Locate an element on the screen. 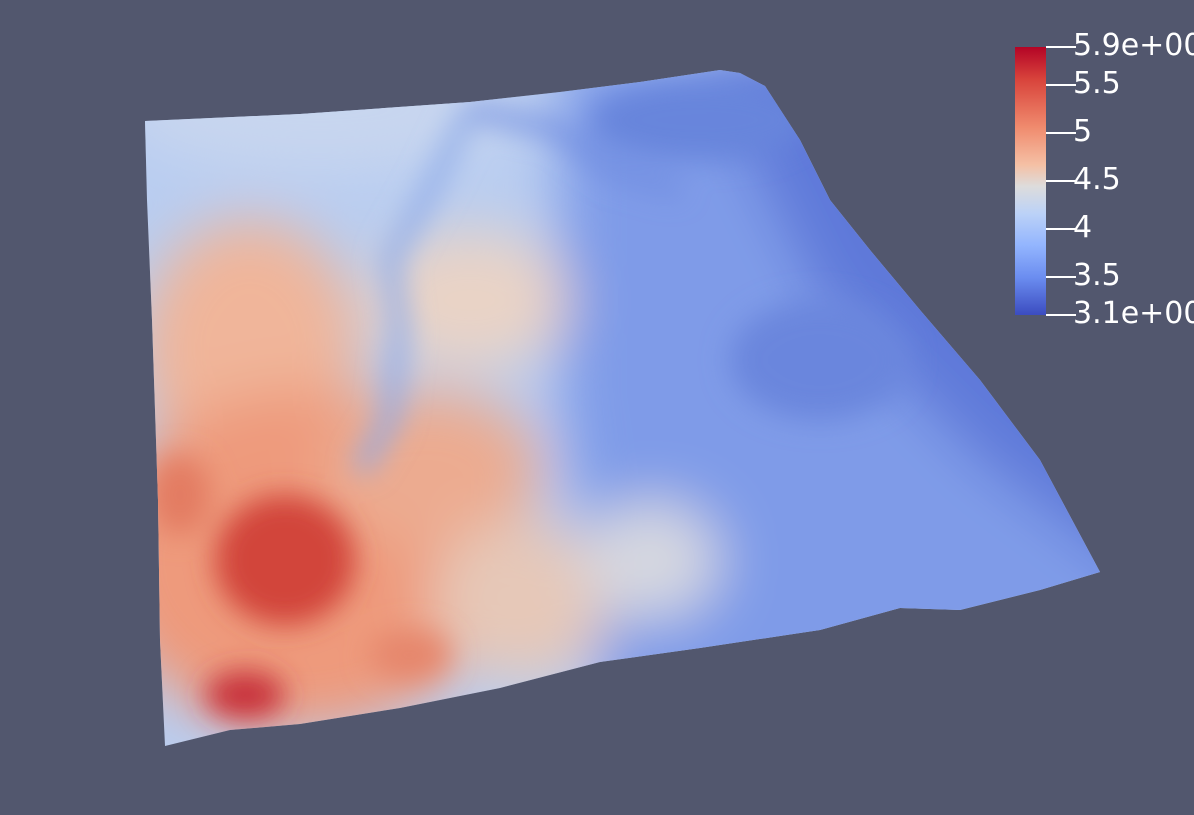  color-legend: 5.9e+00 5.5 5 4.5 4 3.5 is located at coordinates (1104, 180).